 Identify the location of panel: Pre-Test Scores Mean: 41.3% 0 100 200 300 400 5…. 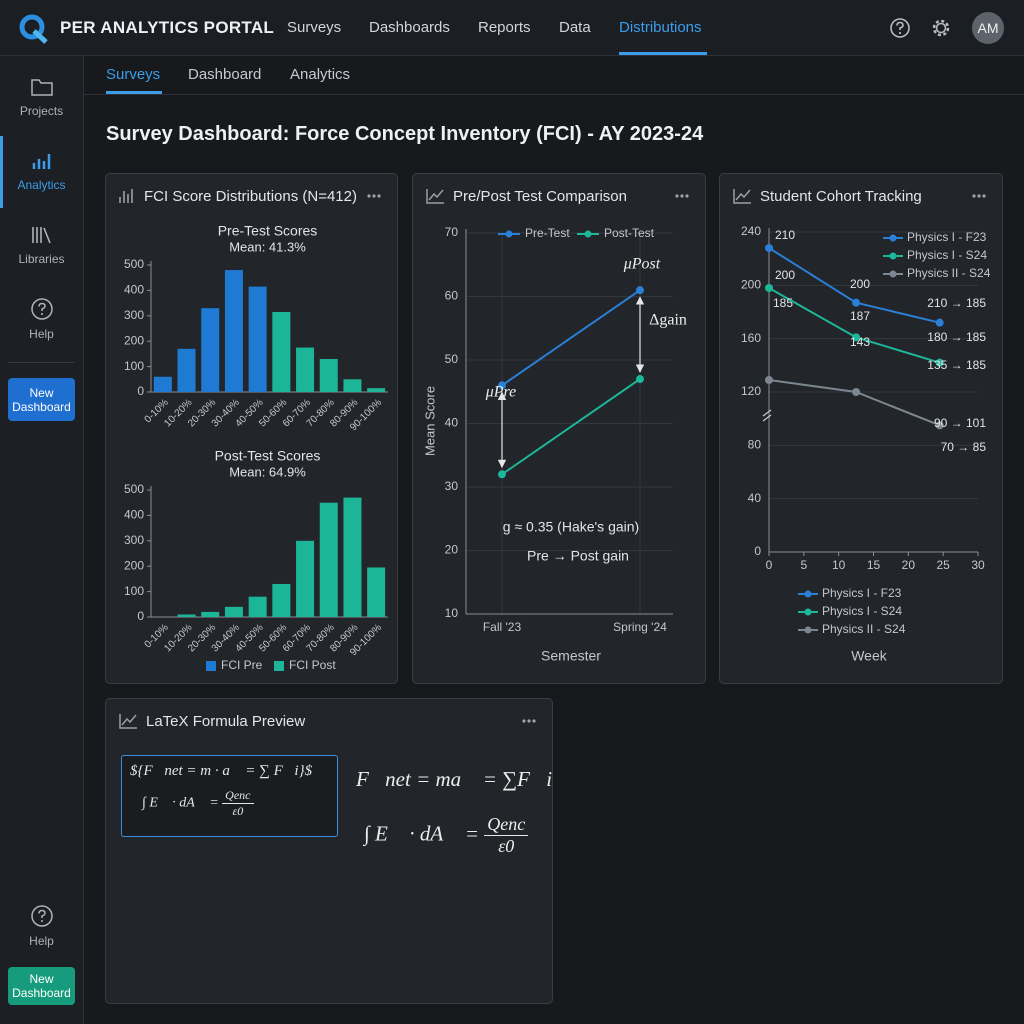
(251, 428).